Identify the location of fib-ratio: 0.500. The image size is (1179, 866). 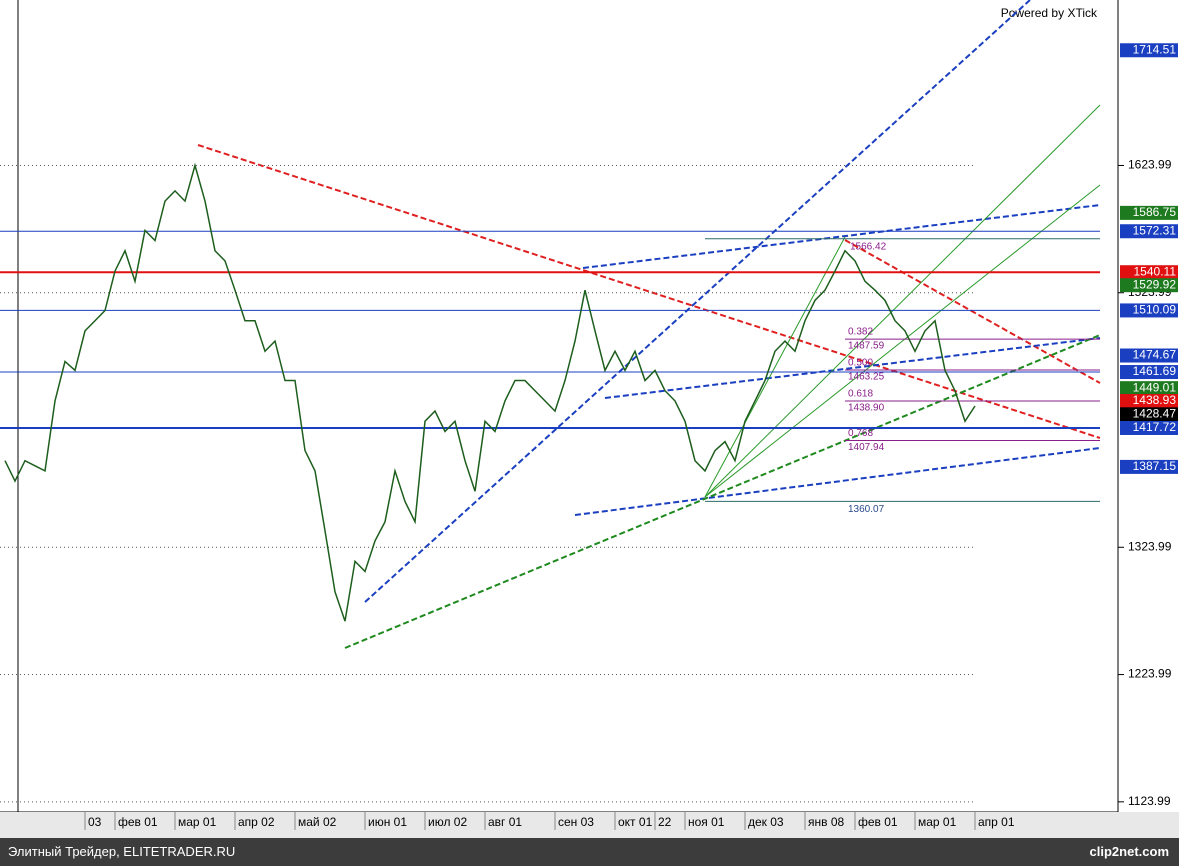
(860, 363).